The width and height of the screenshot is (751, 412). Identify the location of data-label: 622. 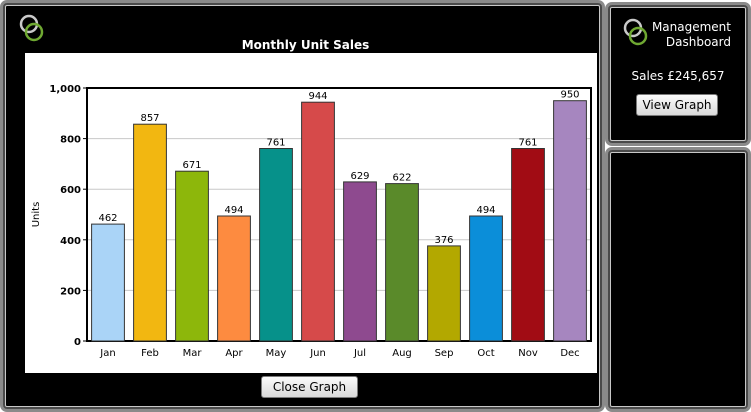
(401, 178).